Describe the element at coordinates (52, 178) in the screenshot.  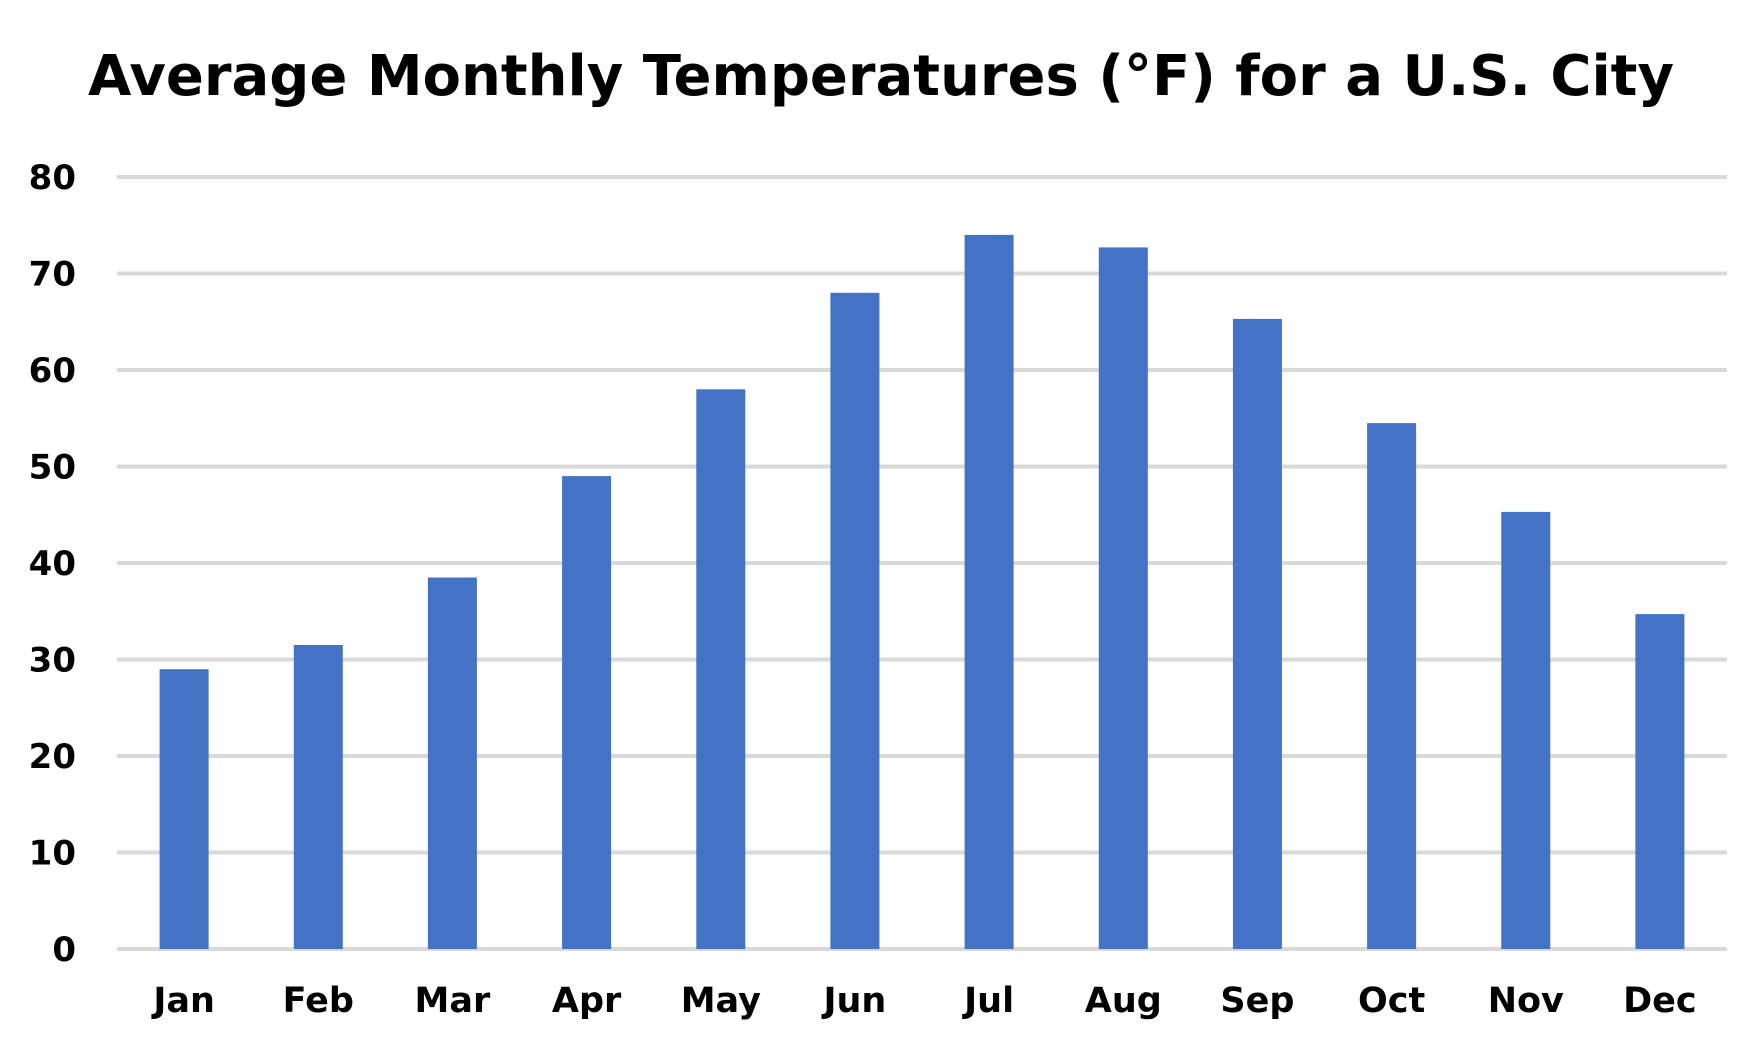
I see `y-tick-label: 80` at that location.